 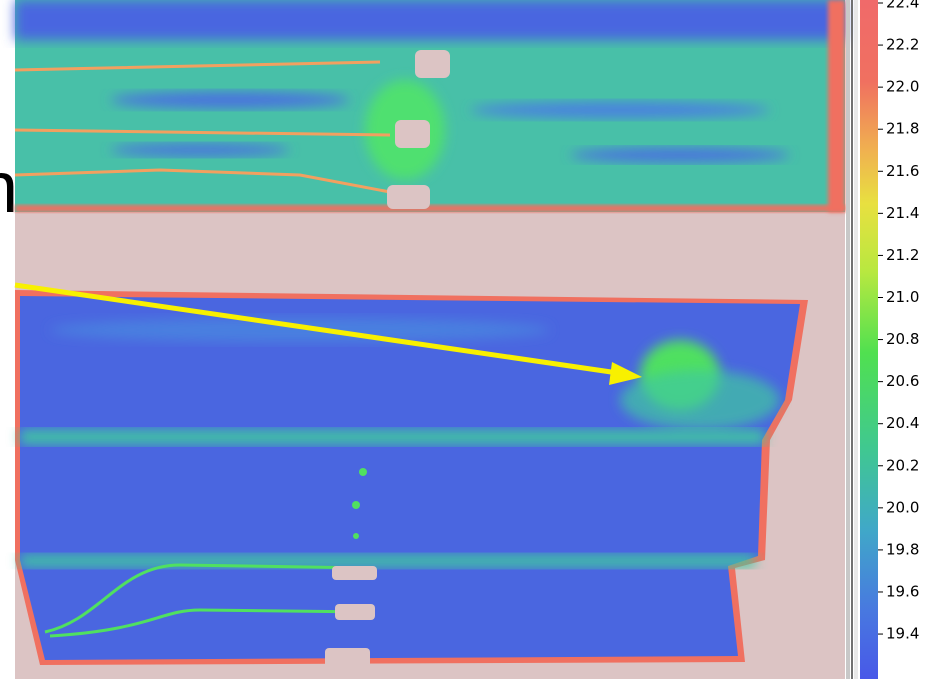 I want to click on colorbar-label: 21.6, so click(x=902, y=171).